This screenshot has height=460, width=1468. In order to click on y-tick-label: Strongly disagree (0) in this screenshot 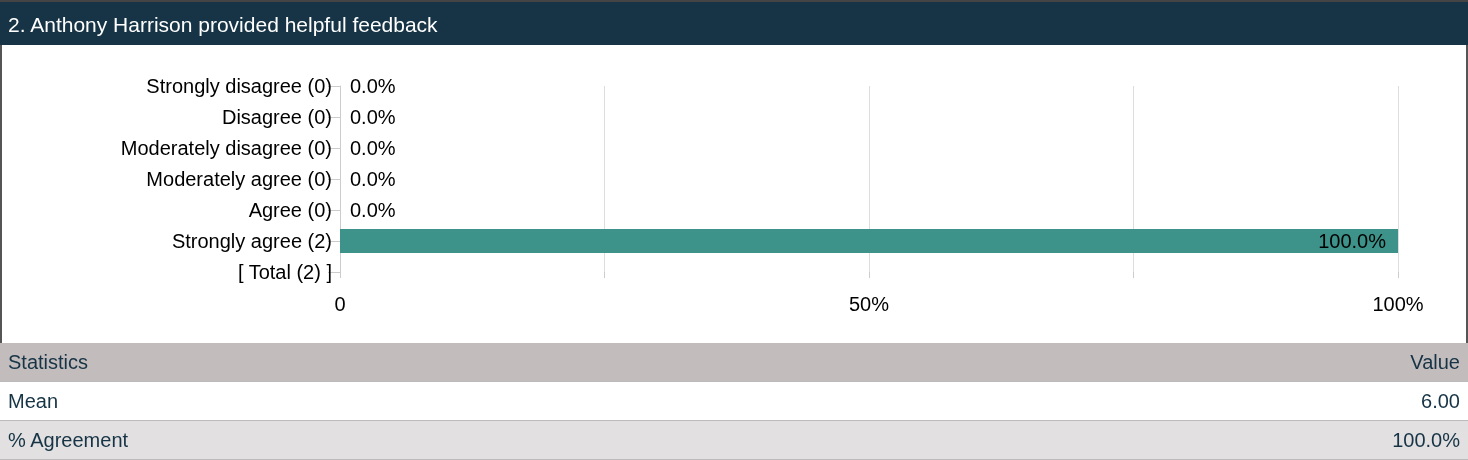, I will do `click(239, 86)`.